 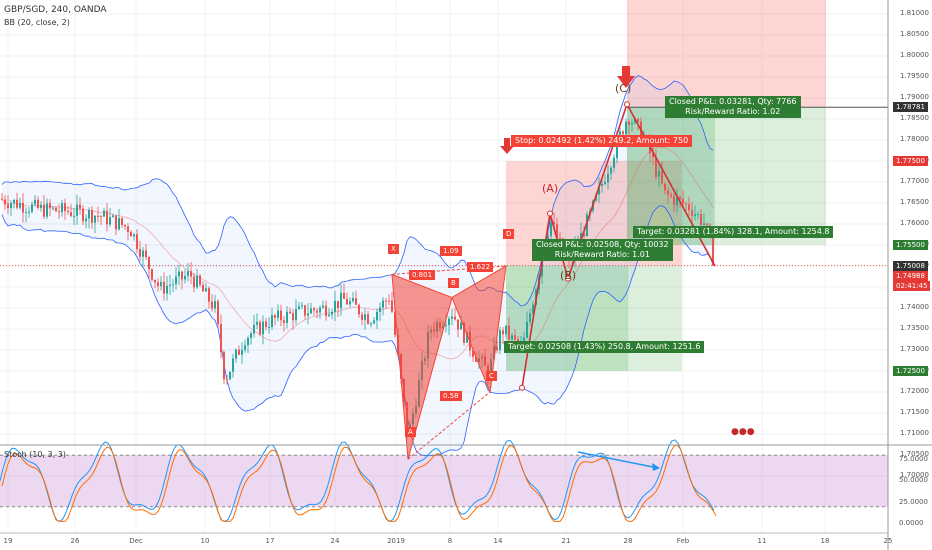 What do you see at coordinates (451, 251) in the screenshot?
I see `ratio-xd-label: 1.09` at bounding box center [451, 251].